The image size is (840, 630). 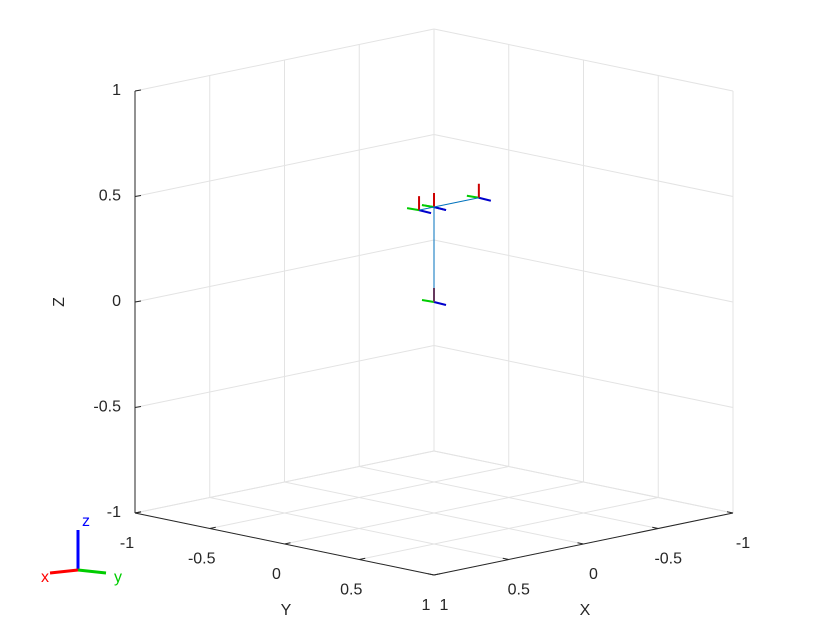 What do you see at coordinates (519, 590) in the screenshot?
I see `x-tick-label: 0.5` at bounding box center [519, 590].